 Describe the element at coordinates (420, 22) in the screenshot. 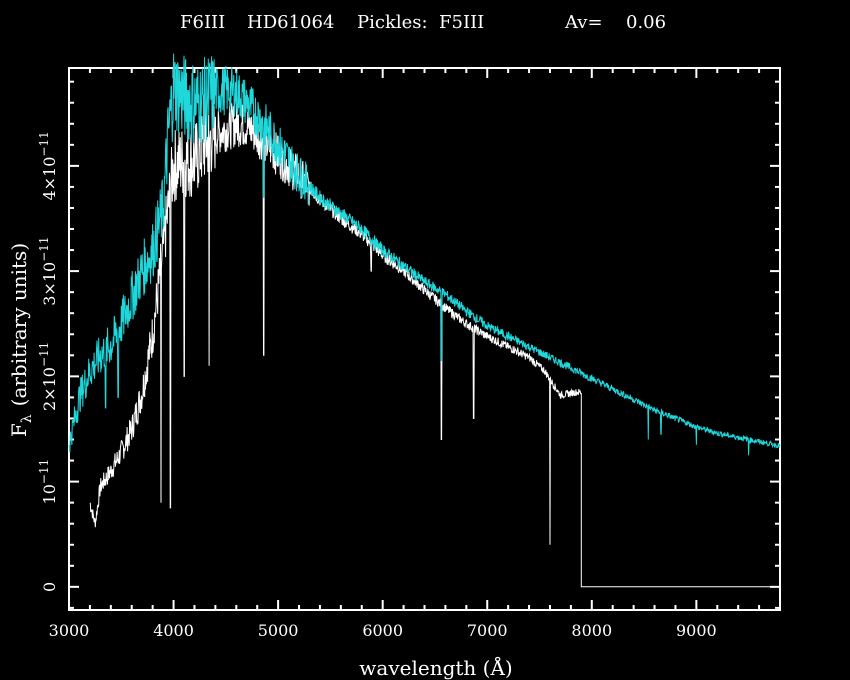

I see `title-pickles: Pickles: F5III` at that location.